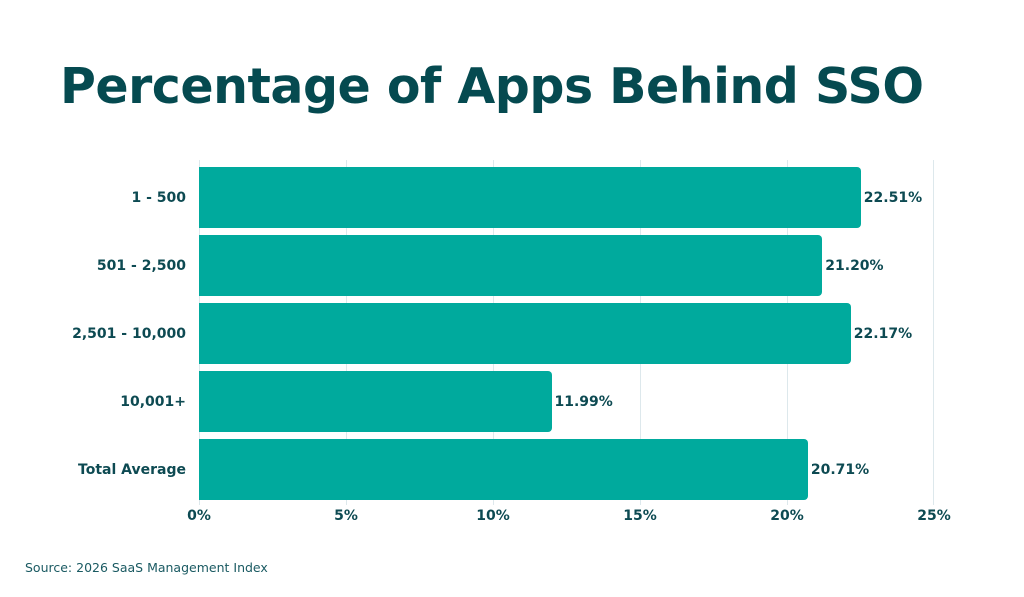  Describe the element at coordinates (153, 401) in the screenshot. I see `category-label: 10,001+` at that location.